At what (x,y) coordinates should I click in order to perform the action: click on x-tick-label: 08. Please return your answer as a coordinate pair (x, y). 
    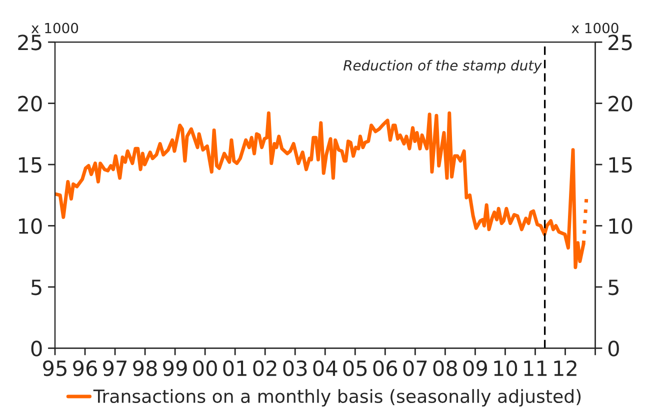
    Looking at the image, I should click on (445, 368).